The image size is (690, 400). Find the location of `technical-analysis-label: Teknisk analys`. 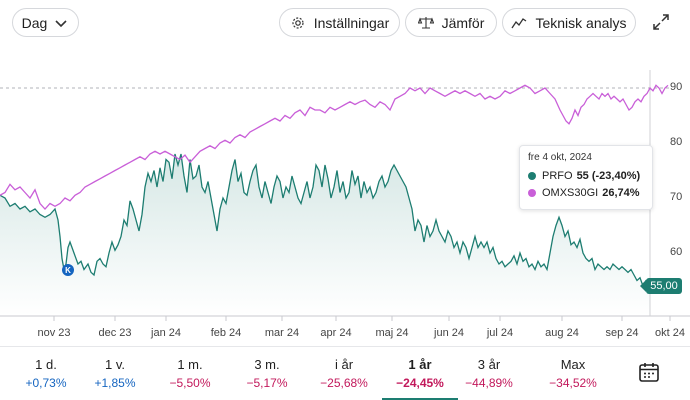

technical-analysis-label: Teknisk analys is located at coordinates (581, 22).